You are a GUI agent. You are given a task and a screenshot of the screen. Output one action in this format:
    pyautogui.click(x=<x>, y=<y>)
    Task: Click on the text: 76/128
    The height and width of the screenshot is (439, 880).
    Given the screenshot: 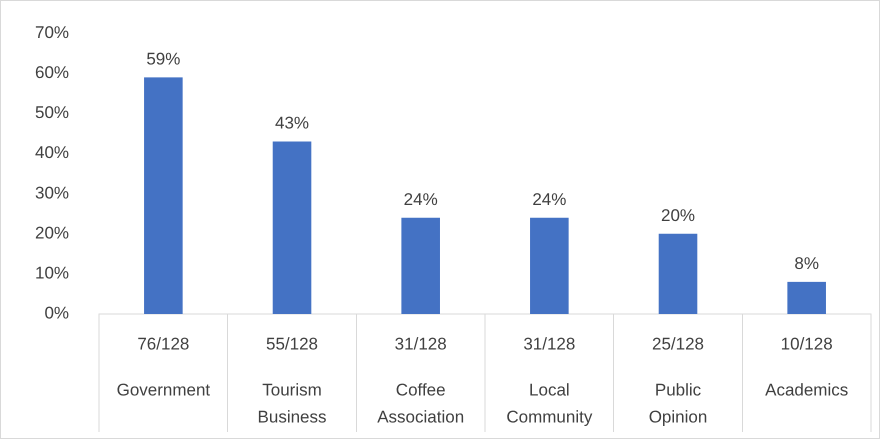 What is the action you would take?
    pyautogui.click(x=163, y=344)
    